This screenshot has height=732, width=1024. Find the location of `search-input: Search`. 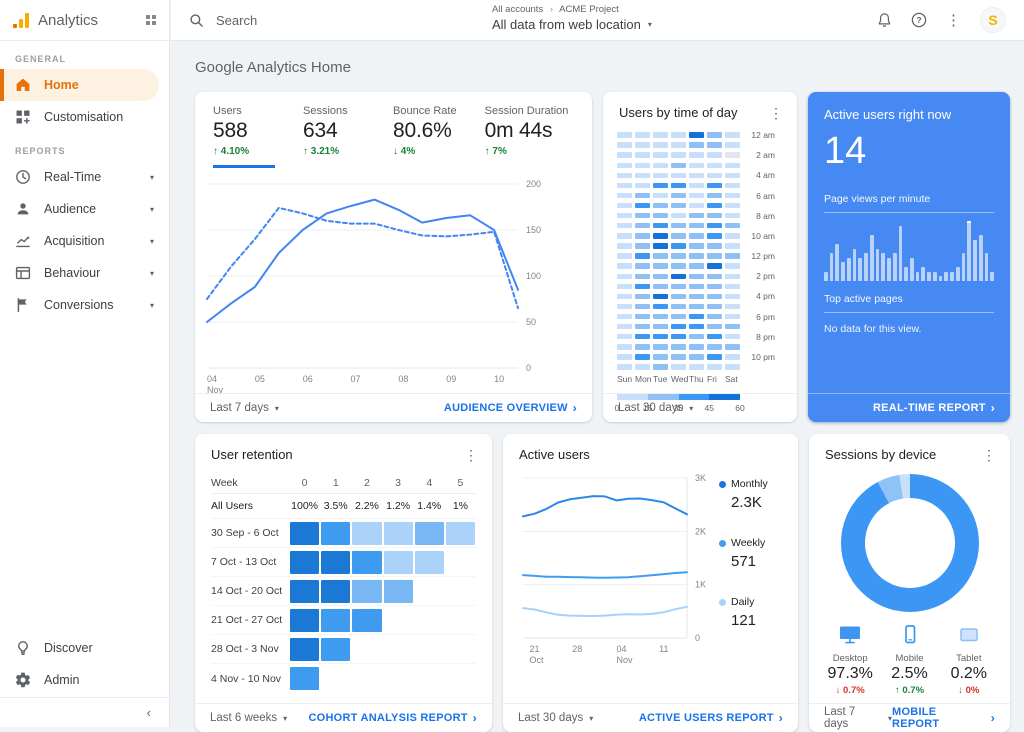

search-input: Search is located at coordinates (289, 20).